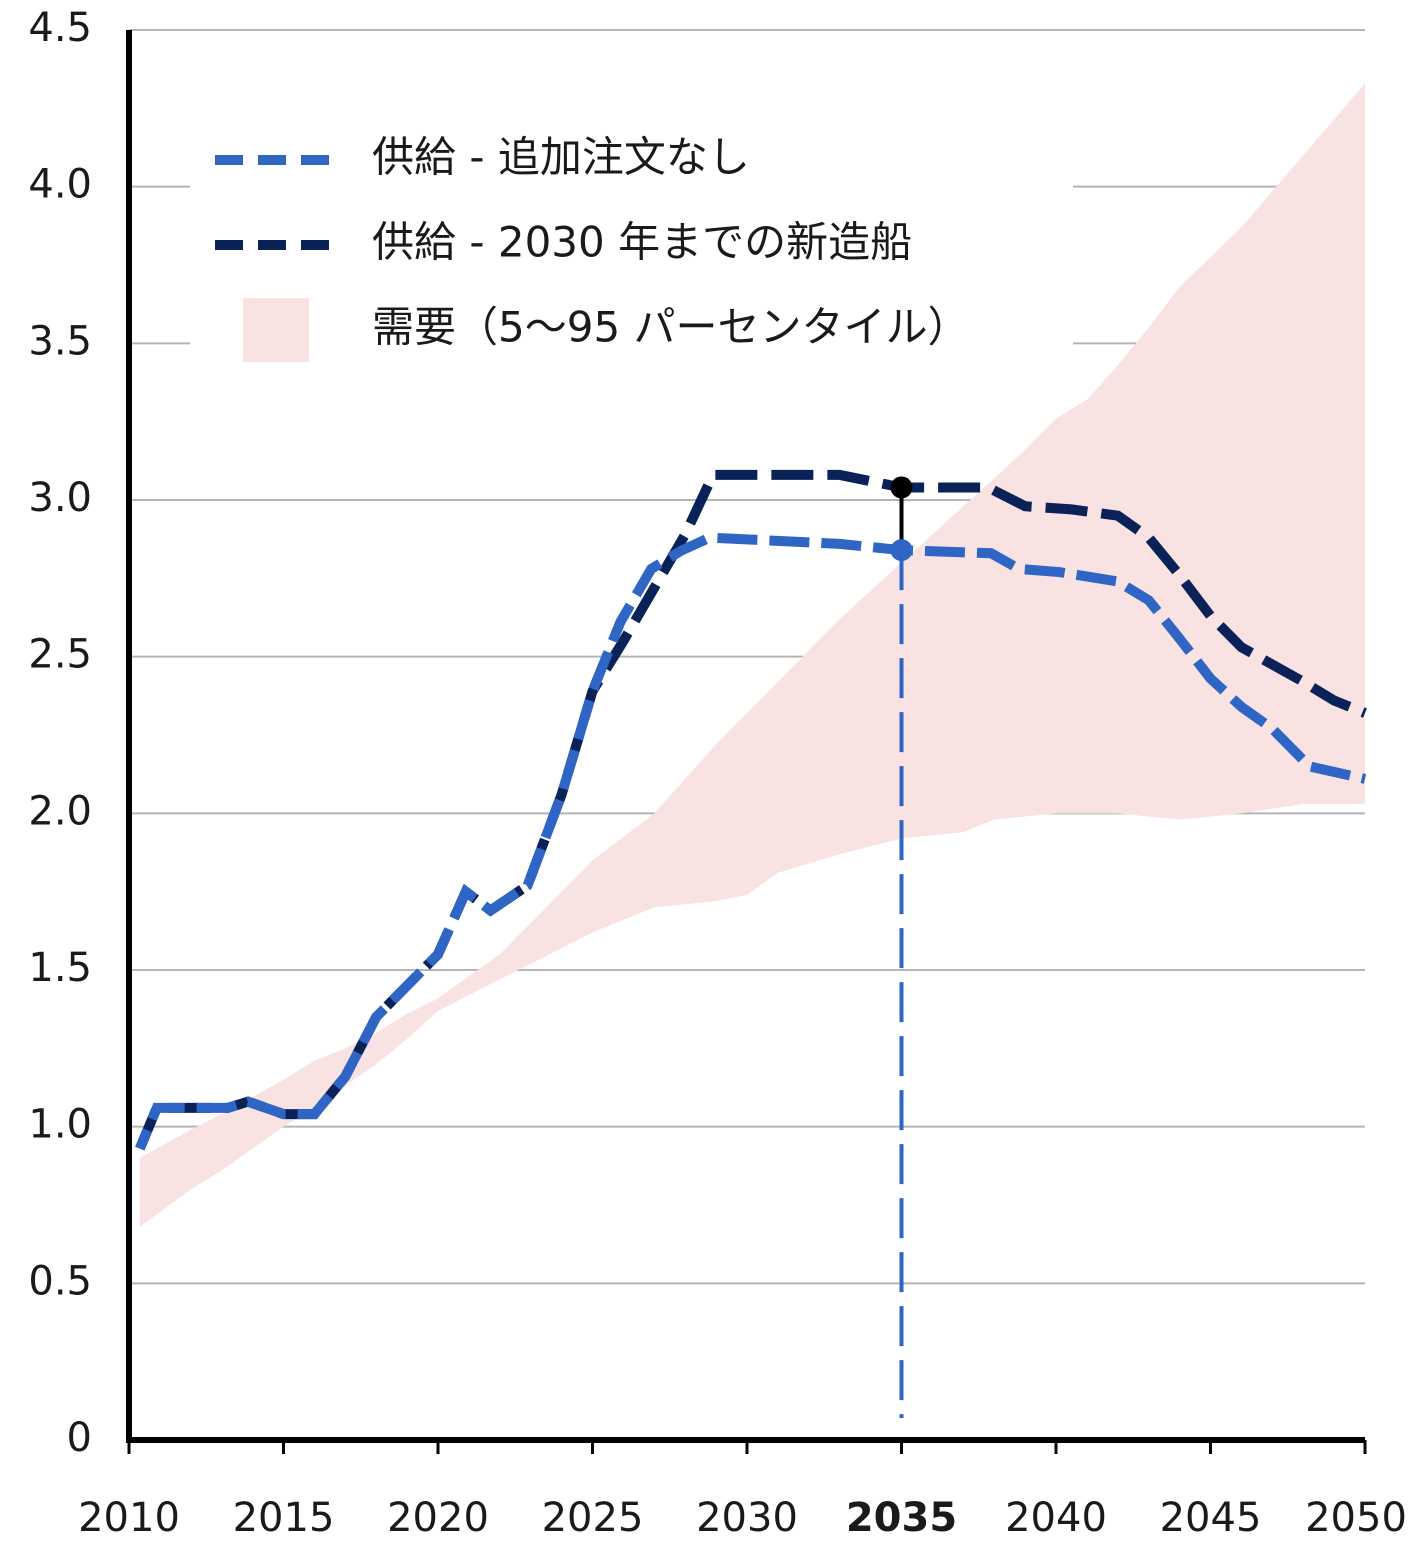 Image resolution: width=1408 pixels, height=1541 pixels. What do you see at coordinates (60, 655) in the screenshot?
I see `y-tick-label: 2.5` at bounding box center [60, 655].